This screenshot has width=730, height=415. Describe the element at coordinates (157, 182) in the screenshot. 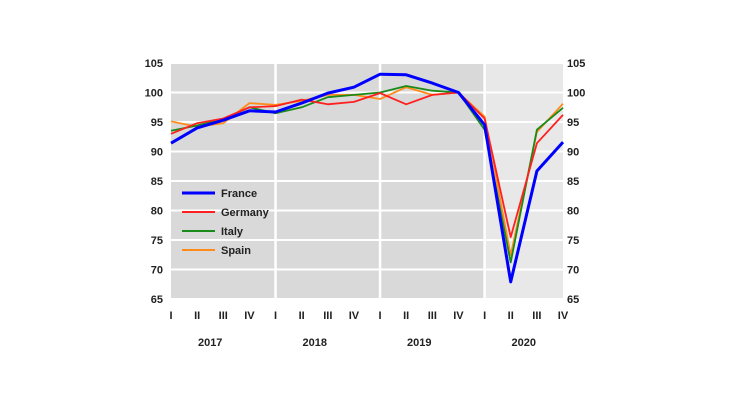

I see `y-tick-label-left: 85` at that location.